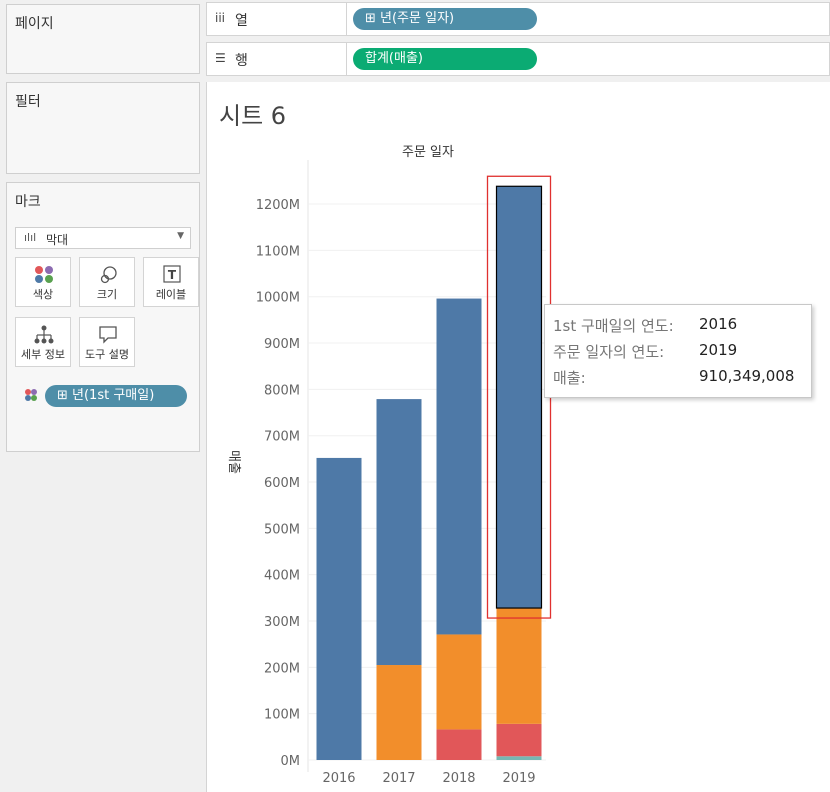  I want to click on tooltip-speech-icon, so click(108, 335).